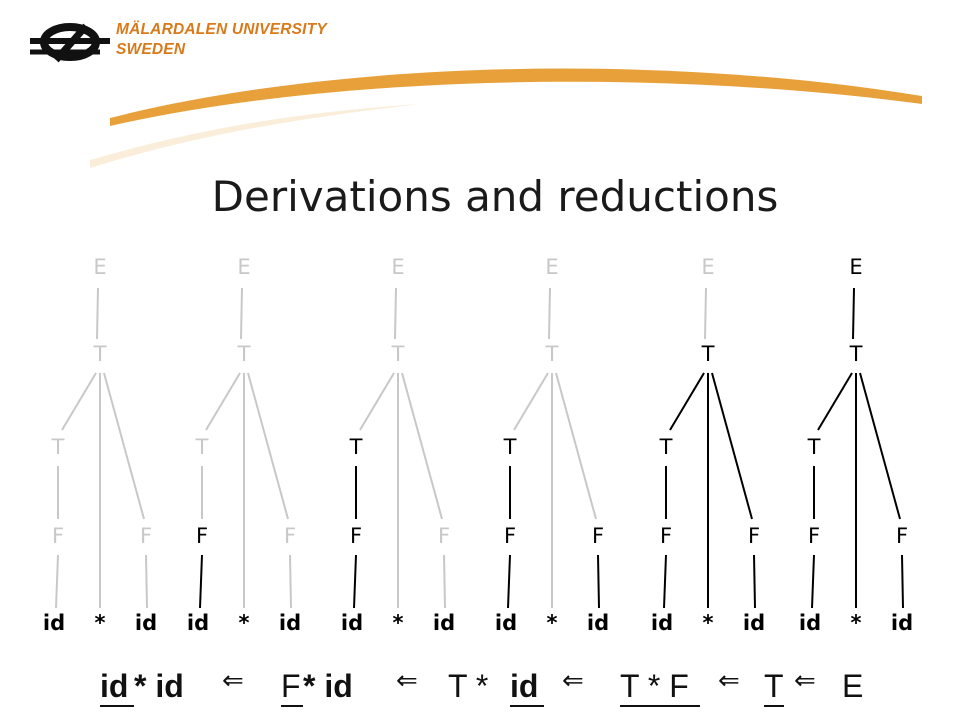  I want to click on slide-title: Derivations and reductions, so click(495, 196).